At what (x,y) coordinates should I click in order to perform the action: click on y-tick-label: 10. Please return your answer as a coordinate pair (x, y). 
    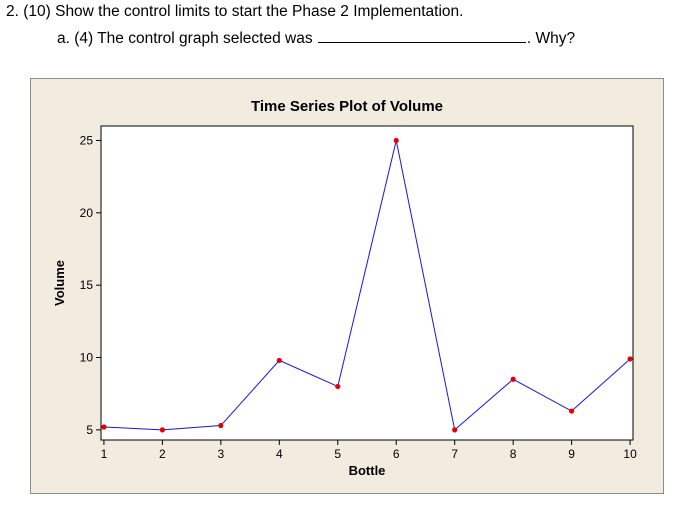
    Looking at the image, I should click on (87, 358).